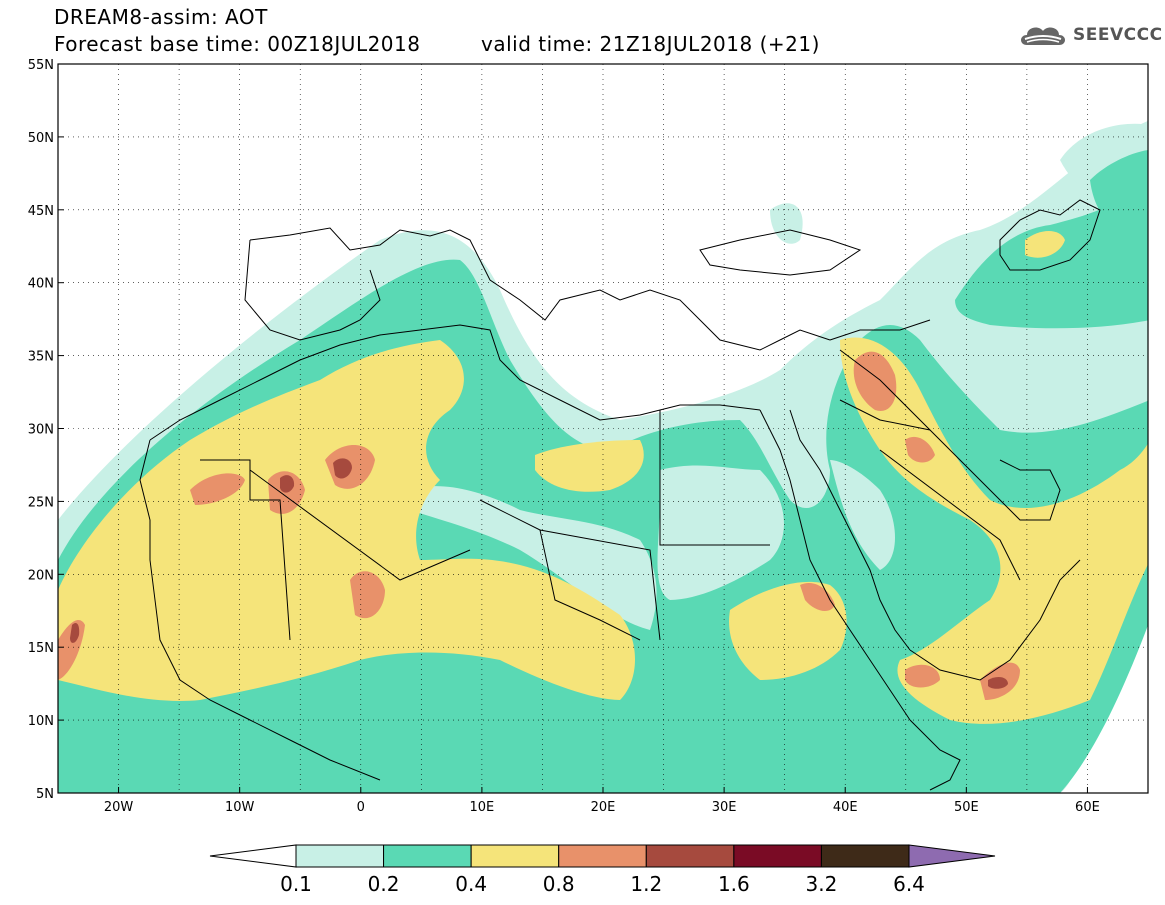 Image resolution: width=1165 pixels, height=905 pixels. I want to click on lat-label: 50N, so click(41, 138).